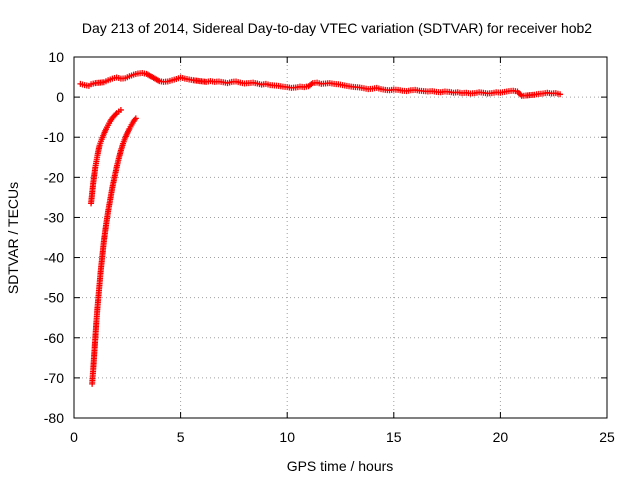 The height and width of the screenshot is (480, 640). What do you see at coordinates (56, 57) in the screenshot?
I see `y-tick-label: 10` at bounding box center [56, 57].